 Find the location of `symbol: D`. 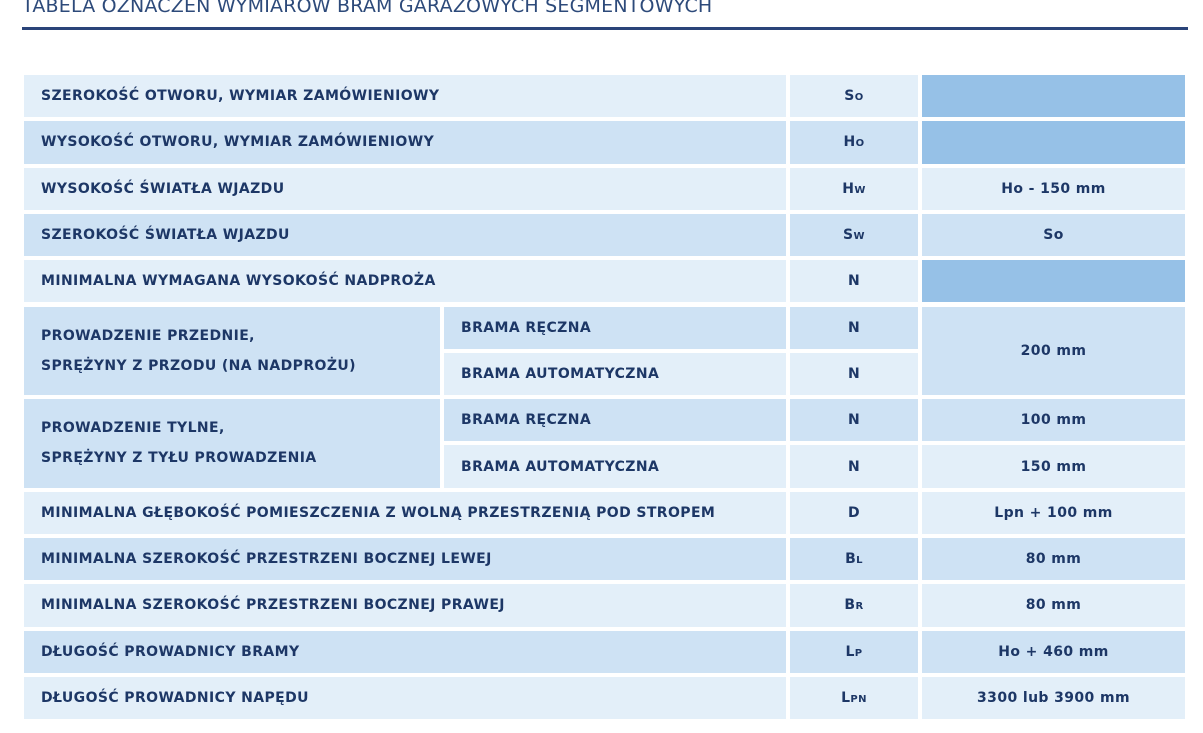

symbol: D is located at coordinates (854, 512).